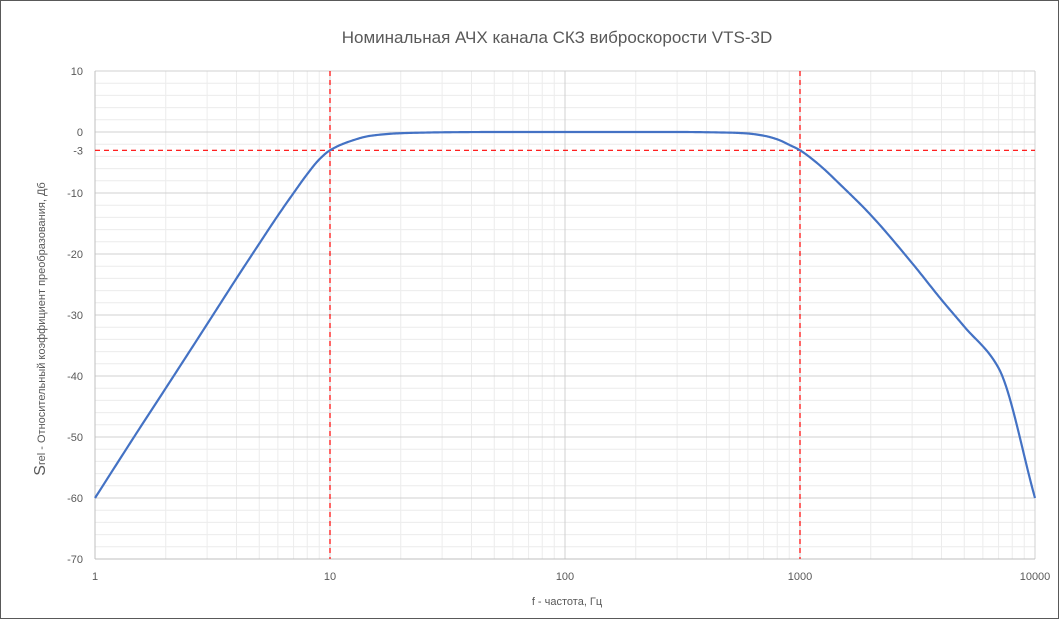  Describe the element at coordinates (42, 459) in the screenshot. I see `y-axis-title-subscript: rel` at that location.